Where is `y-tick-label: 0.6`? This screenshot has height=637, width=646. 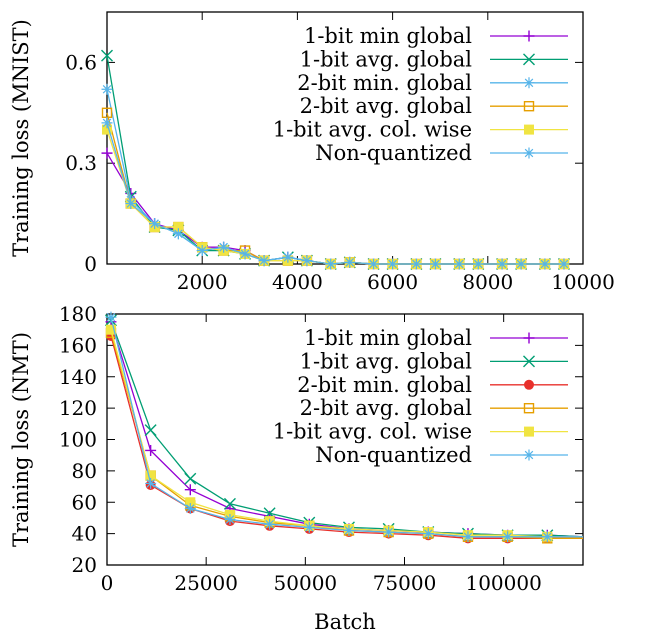 y-tick-label: 0.6 is located at coordinates (81, 62).